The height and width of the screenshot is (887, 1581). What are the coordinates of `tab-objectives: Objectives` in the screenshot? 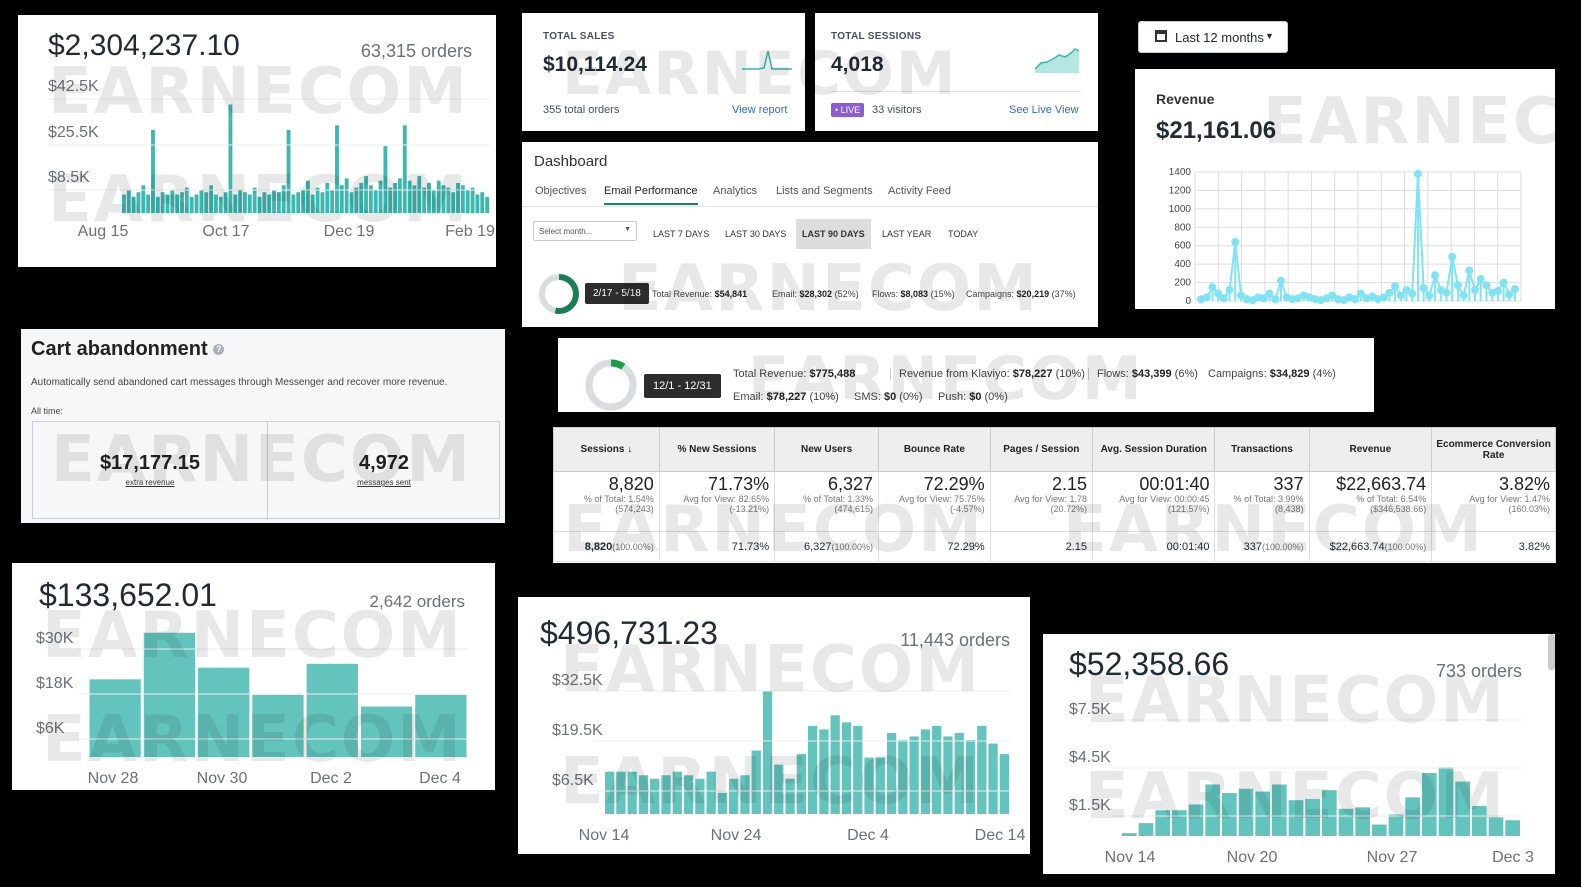 It's located at (561, 191).